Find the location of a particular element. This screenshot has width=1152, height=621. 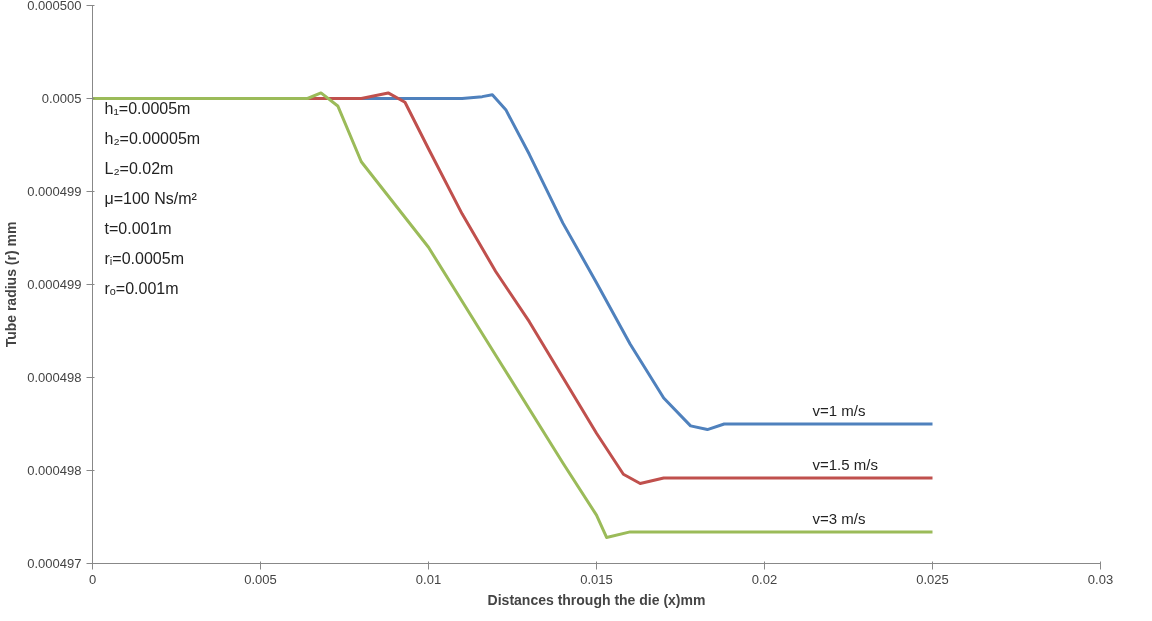

series-label: v=3 m/s is located at coordinates (839, 518).